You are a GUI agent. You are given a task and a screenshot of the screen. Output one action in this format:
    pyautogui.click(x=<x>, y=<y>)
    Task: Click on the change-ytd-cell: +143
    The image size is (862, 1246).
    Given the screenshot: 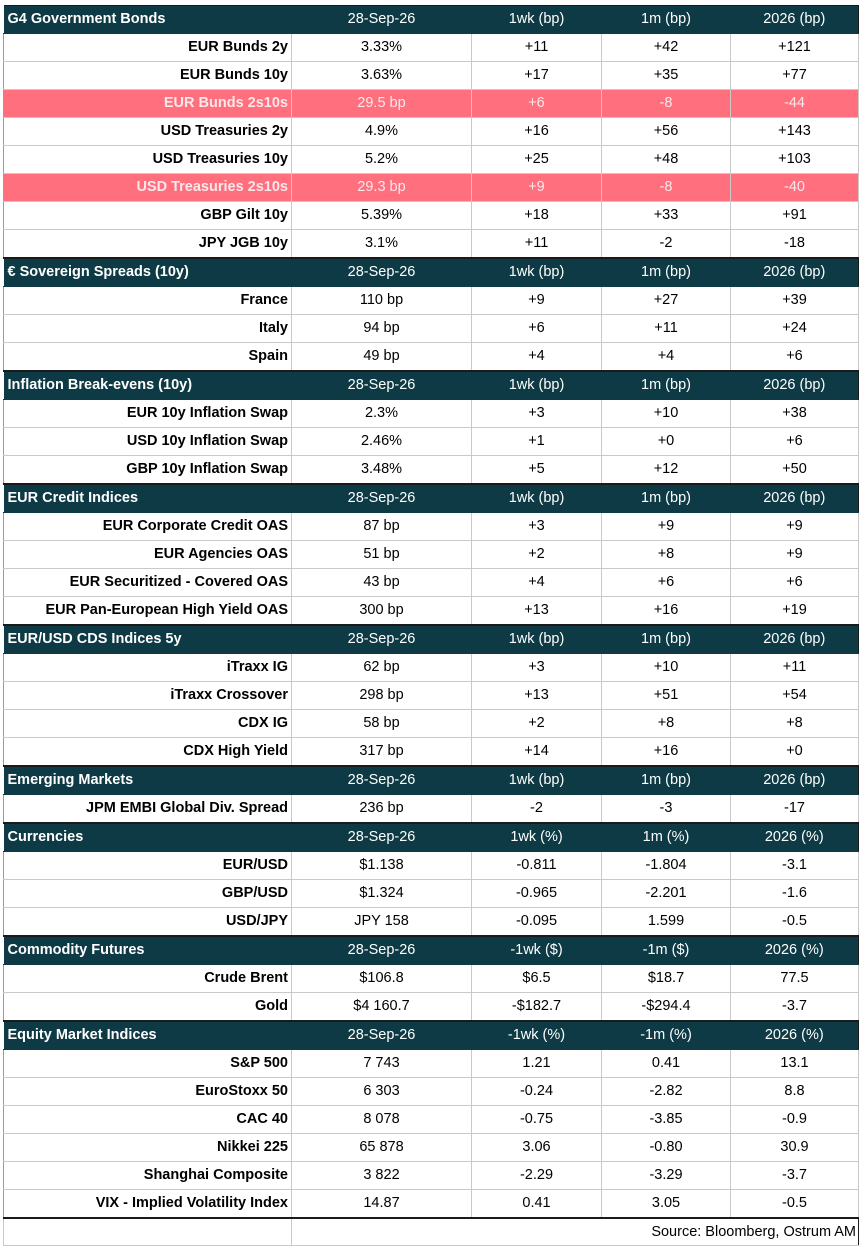 What is the action you would take?
    pyautogui.click(x=794, y=131)
    